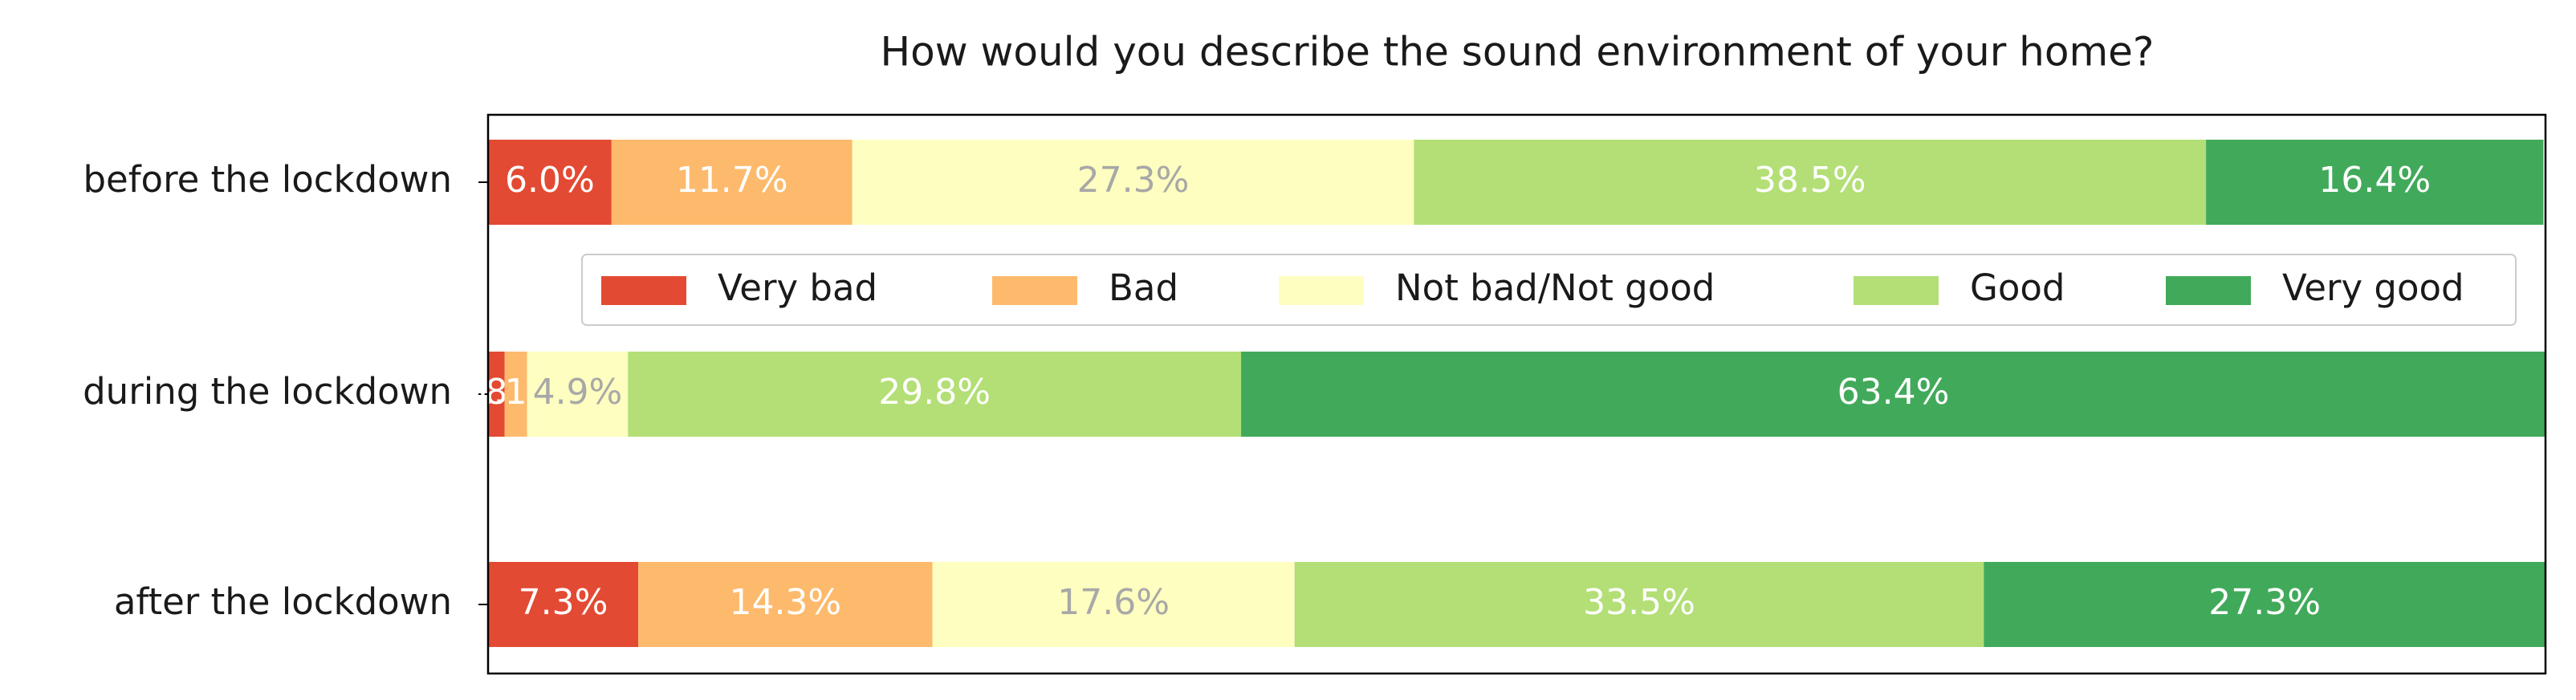 Image resolution: width=2576 pixels, height=700 pixels. I want to click on value-label: 14.3%, so click(785, 602).